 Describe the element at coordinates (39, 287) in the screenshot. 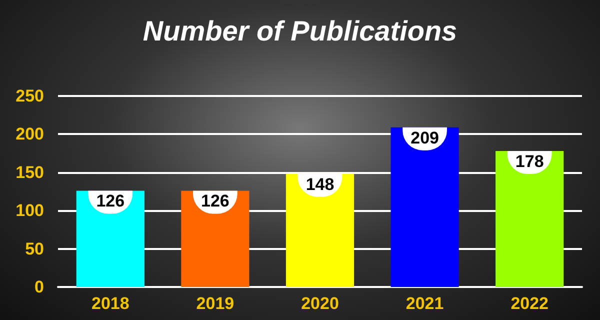

I see `y-tick-label: 0` at that location.